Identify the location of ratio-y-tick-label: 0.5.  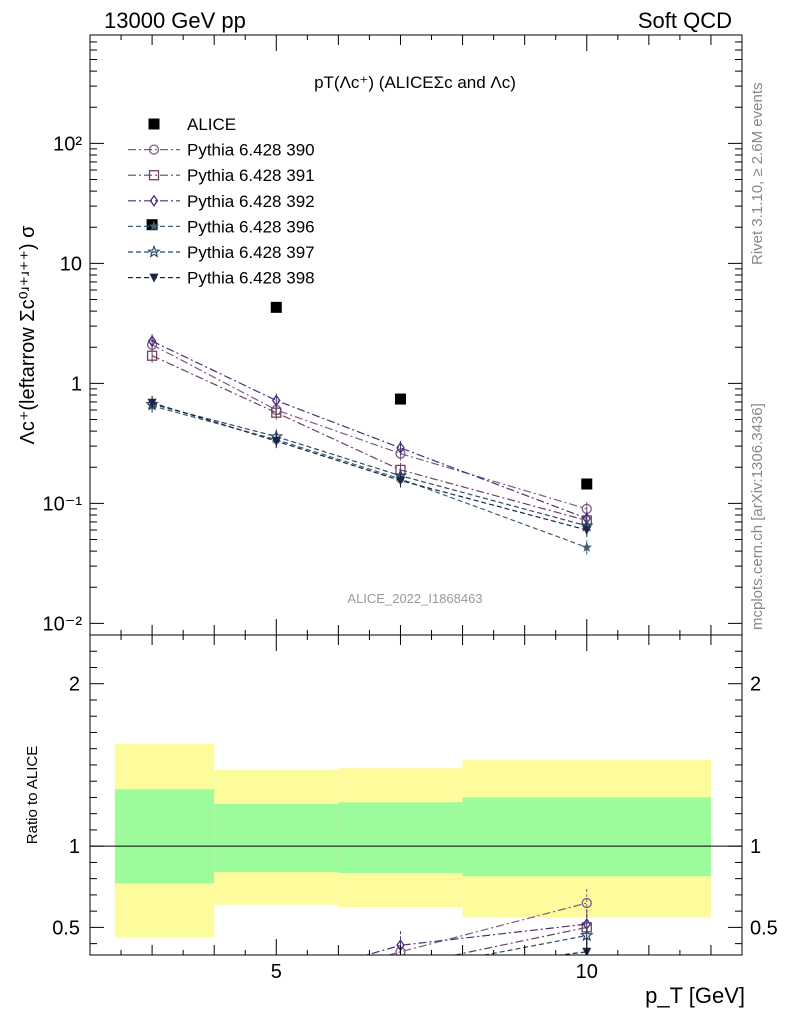
(66, 928).